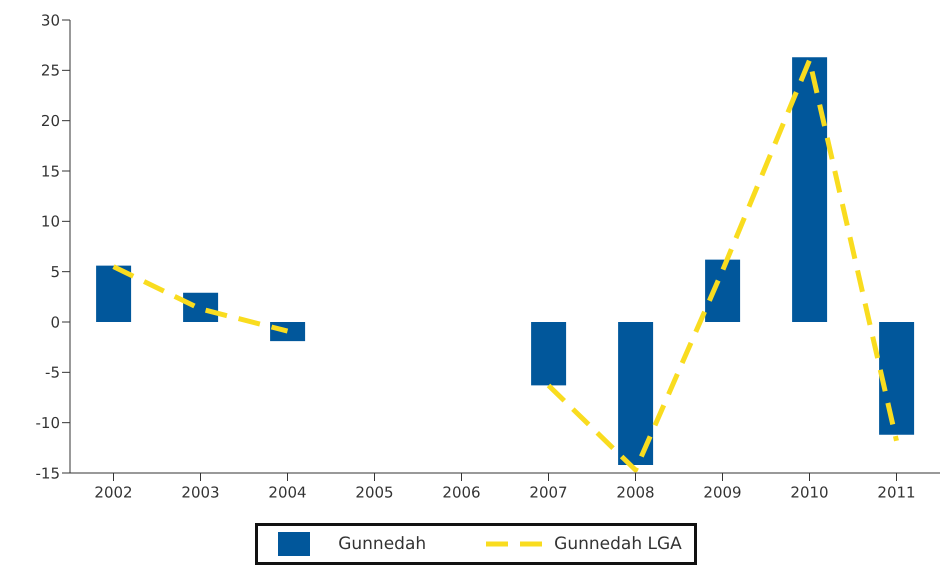  What do you see at coordinates (896, 493) in the screenshot?
I see `x-tick-label: 2011` at bounding box center [896, 493].